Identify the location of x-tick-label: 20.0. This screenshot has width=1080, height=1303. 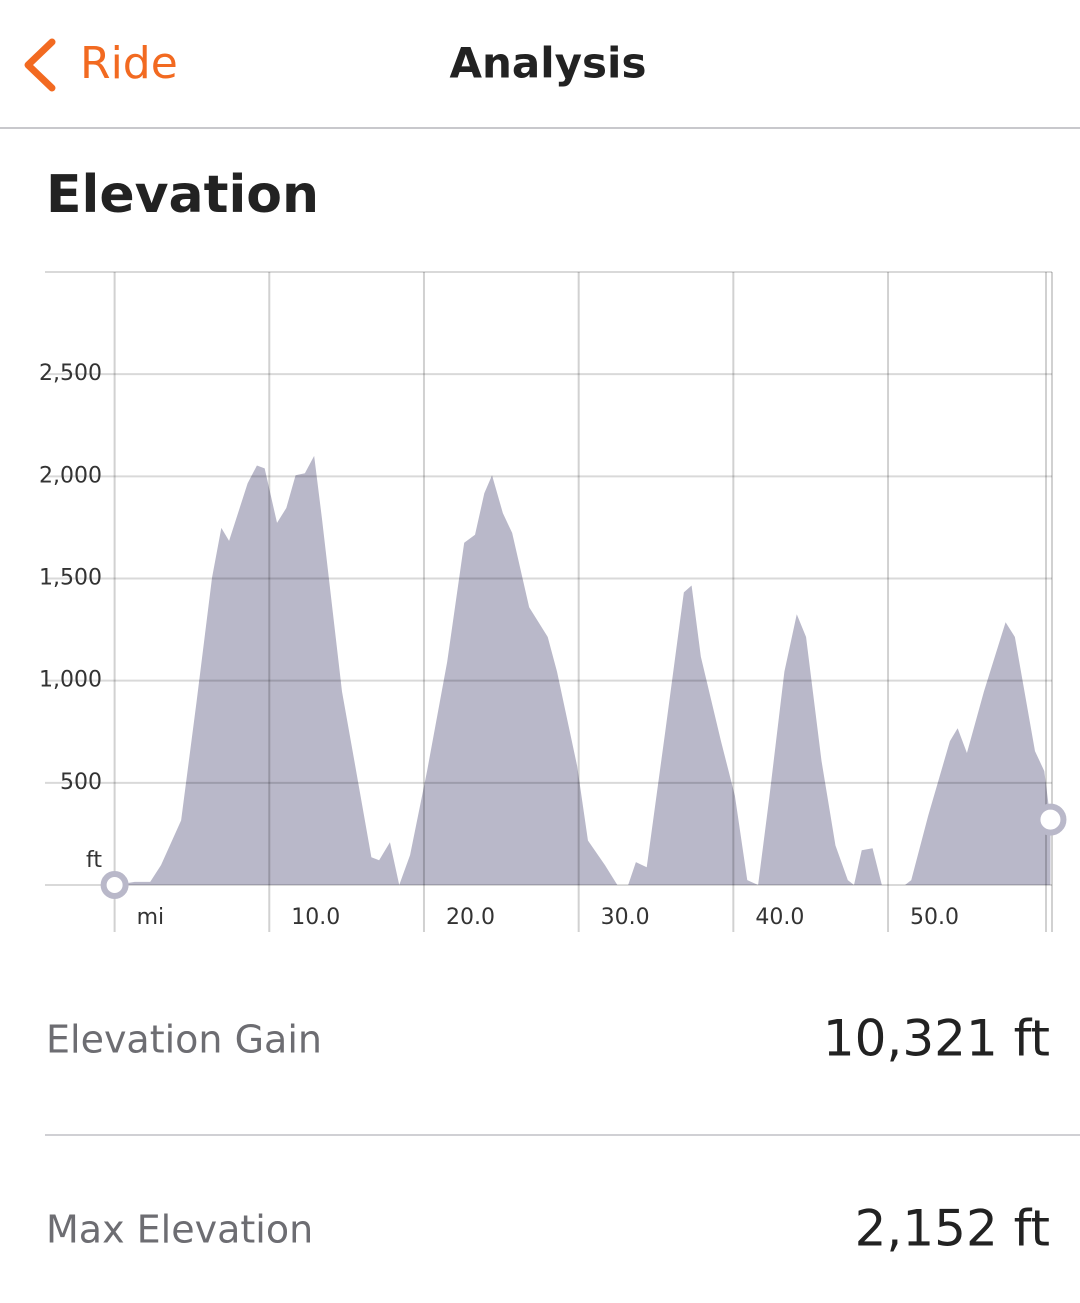
(470, 917).